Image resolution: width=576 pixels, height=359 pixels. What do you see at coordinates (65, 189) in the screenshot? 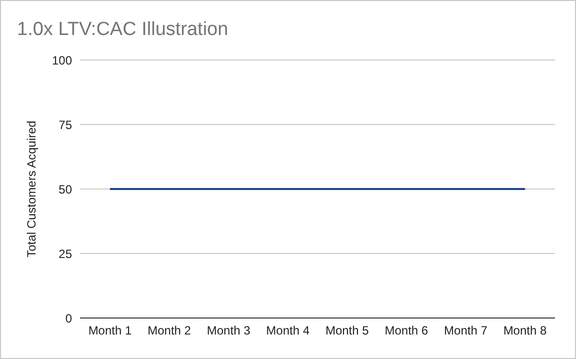
I see `y-tick-label: 50` at bounding box center [65, 189].